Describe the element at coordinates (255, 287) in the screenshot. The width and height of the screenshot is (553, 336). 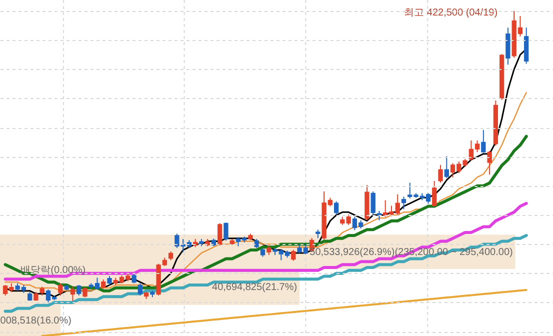
I see `band-label: 40,694,825(21.7%)` at that location.